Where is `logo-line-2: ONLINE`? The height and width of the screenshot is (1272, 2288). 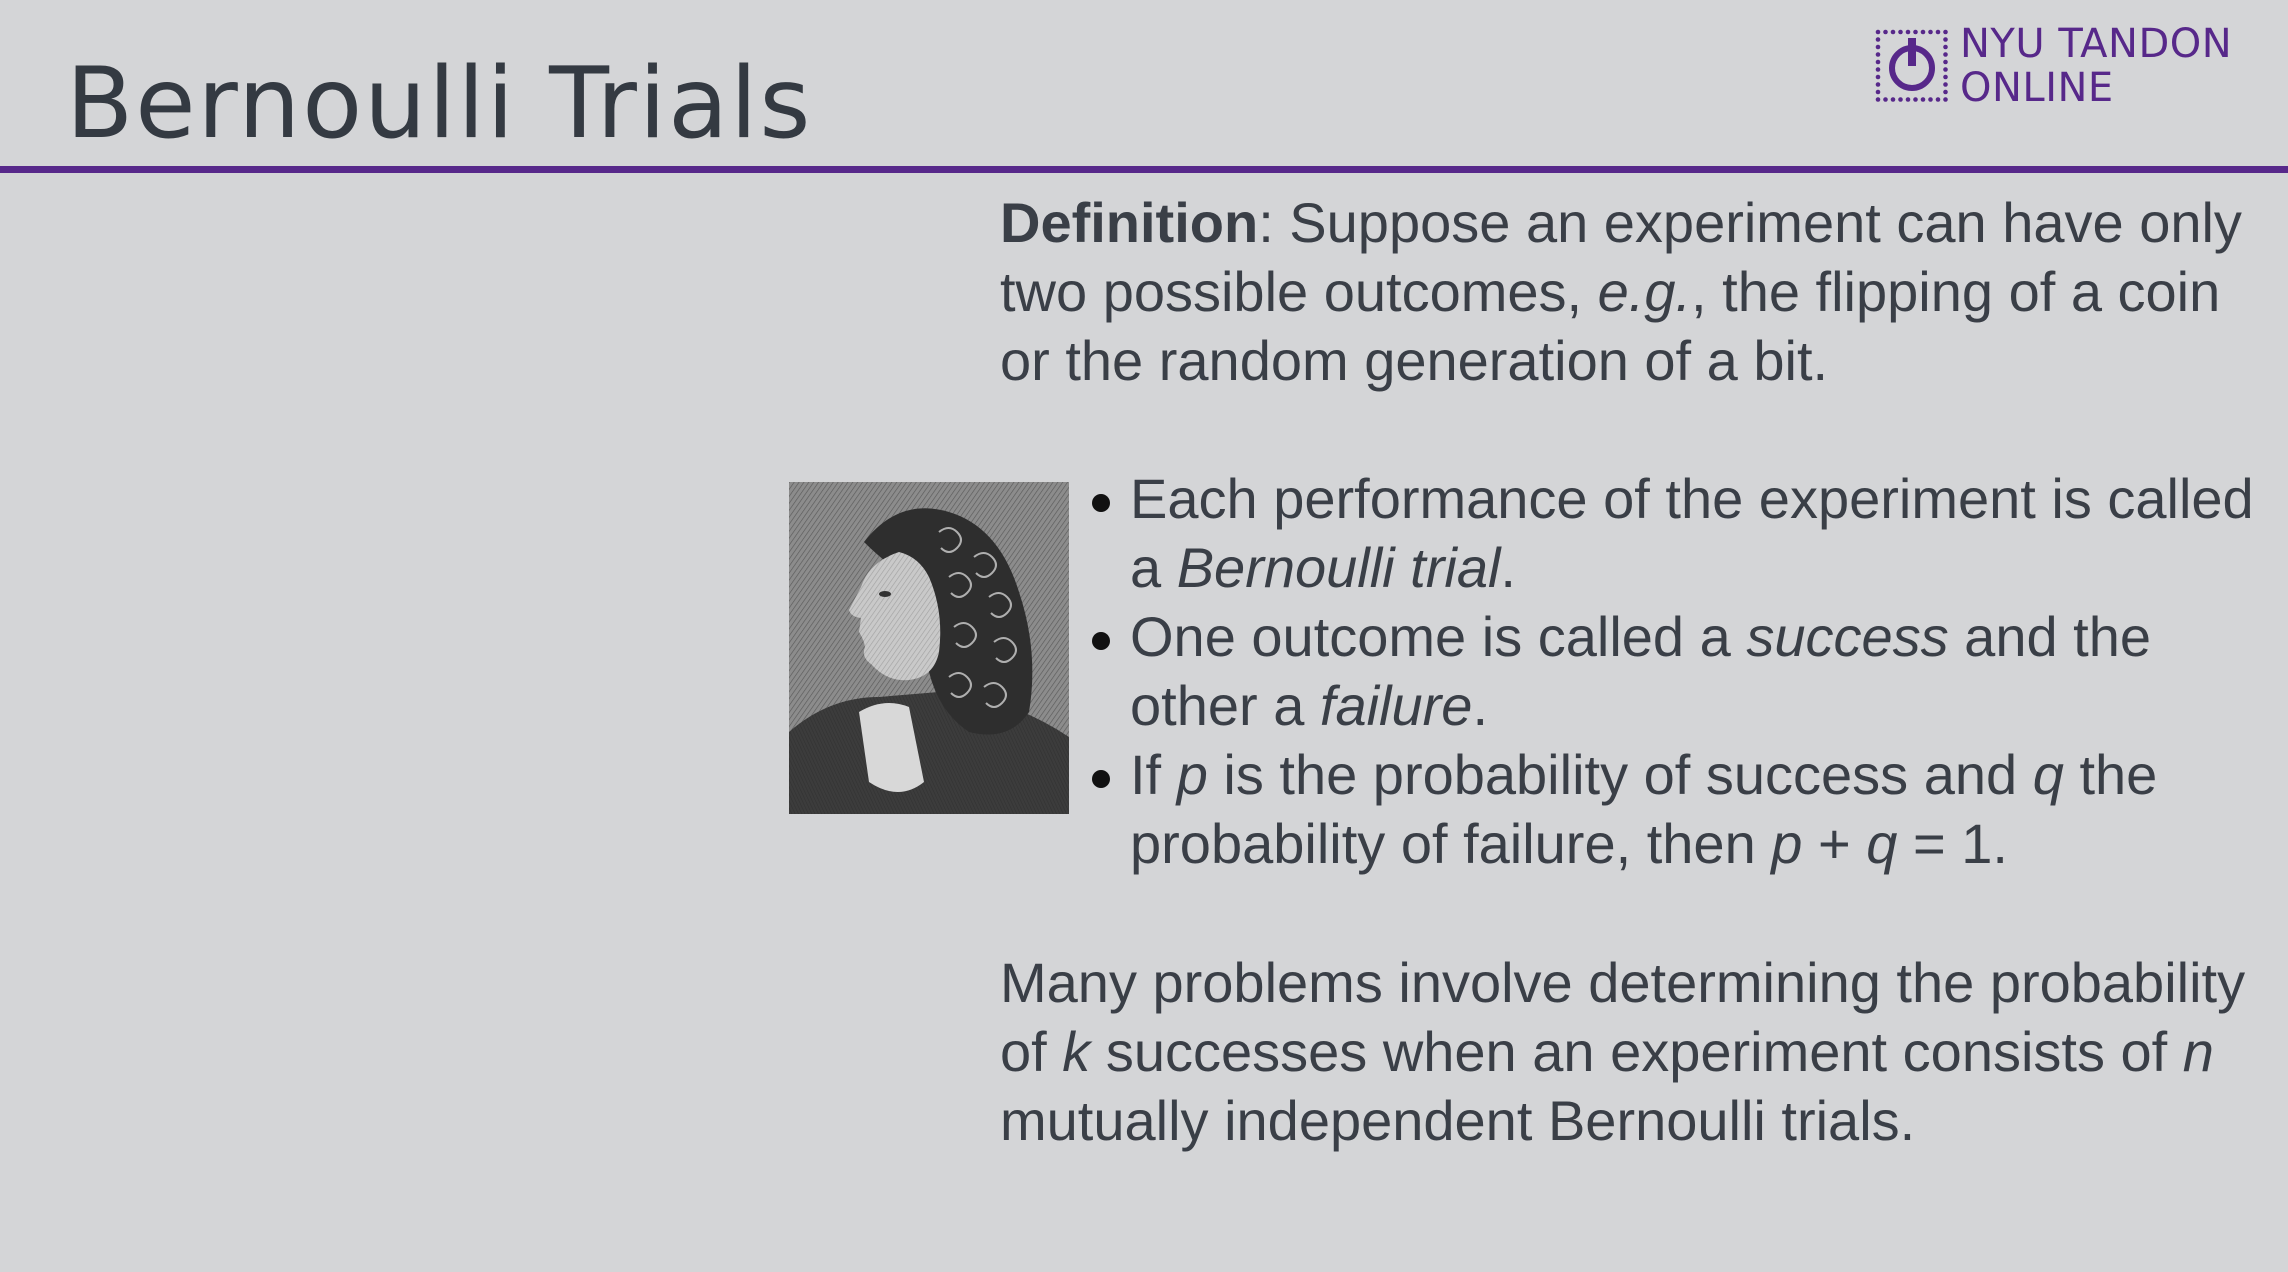
logo-line-2: ONLINE is located at coordinates (2037, 88).